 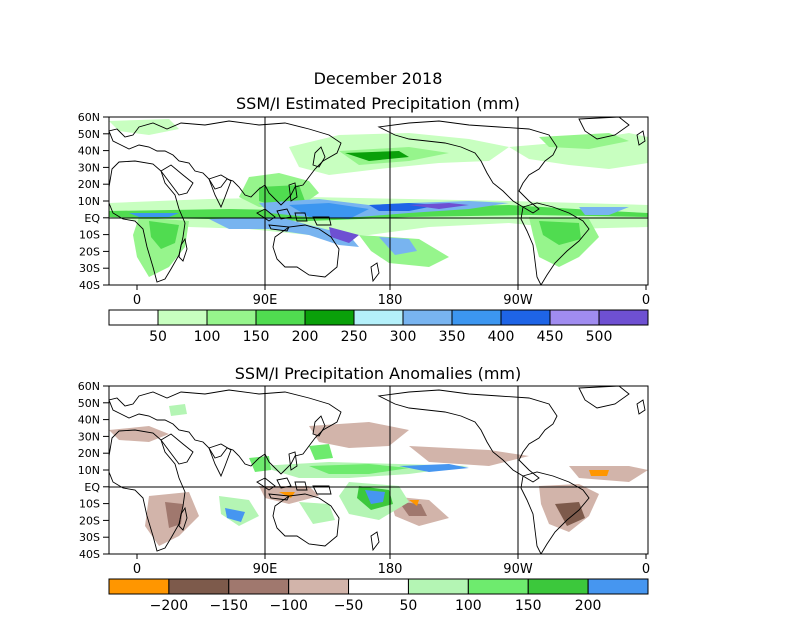 What do you see at coordinates (378, 78) in the screenshot?
I see `month-title: December 2018` at bounding box center [378, 78].